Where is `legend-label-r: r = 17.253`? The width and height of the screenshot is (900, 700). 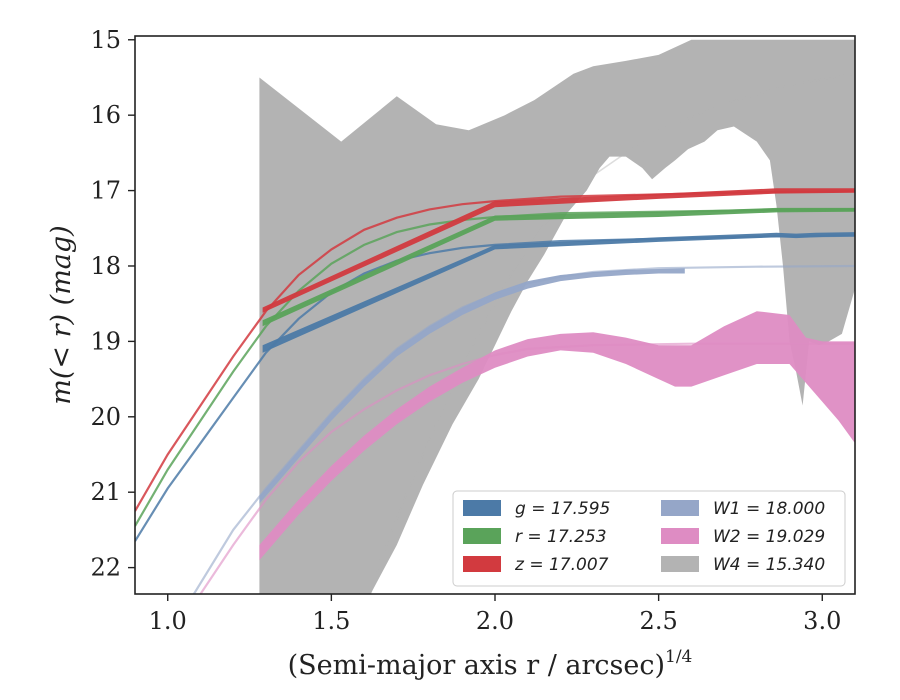
legend-label-r: r = 17.253 is located at coordinates (561, 537).